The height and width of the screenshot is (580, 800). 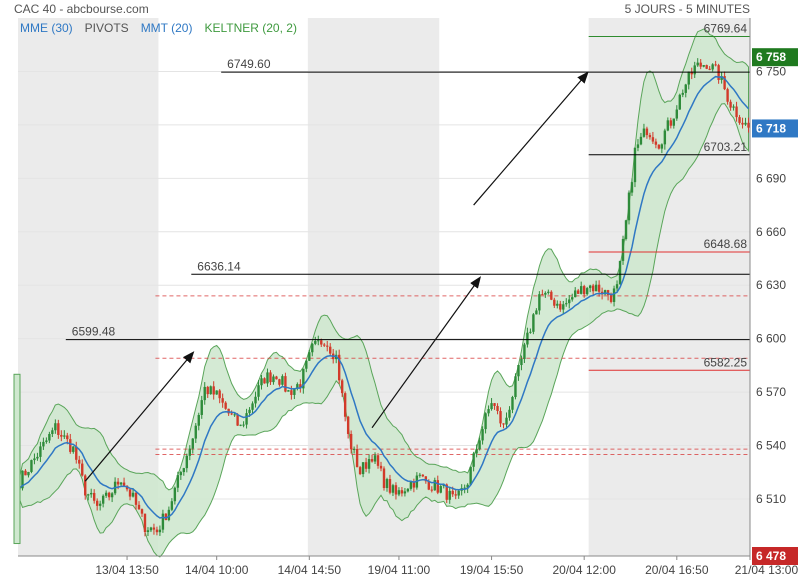 I want to click on price-badge-label-0: 6 758, so click(x=771, y=57).